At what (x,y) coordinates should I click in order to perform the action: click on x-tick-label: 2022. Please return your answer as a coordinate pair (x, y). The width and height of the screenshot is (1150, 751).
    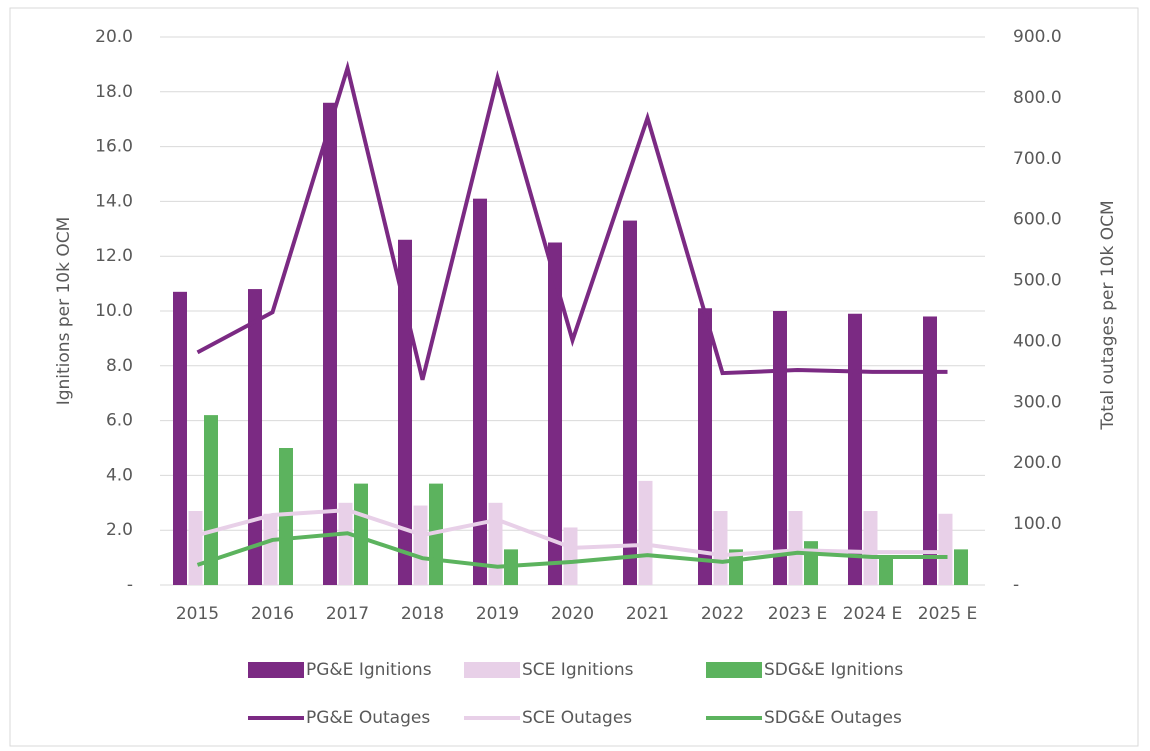
    Looking at the image, I should click on (722, 614).